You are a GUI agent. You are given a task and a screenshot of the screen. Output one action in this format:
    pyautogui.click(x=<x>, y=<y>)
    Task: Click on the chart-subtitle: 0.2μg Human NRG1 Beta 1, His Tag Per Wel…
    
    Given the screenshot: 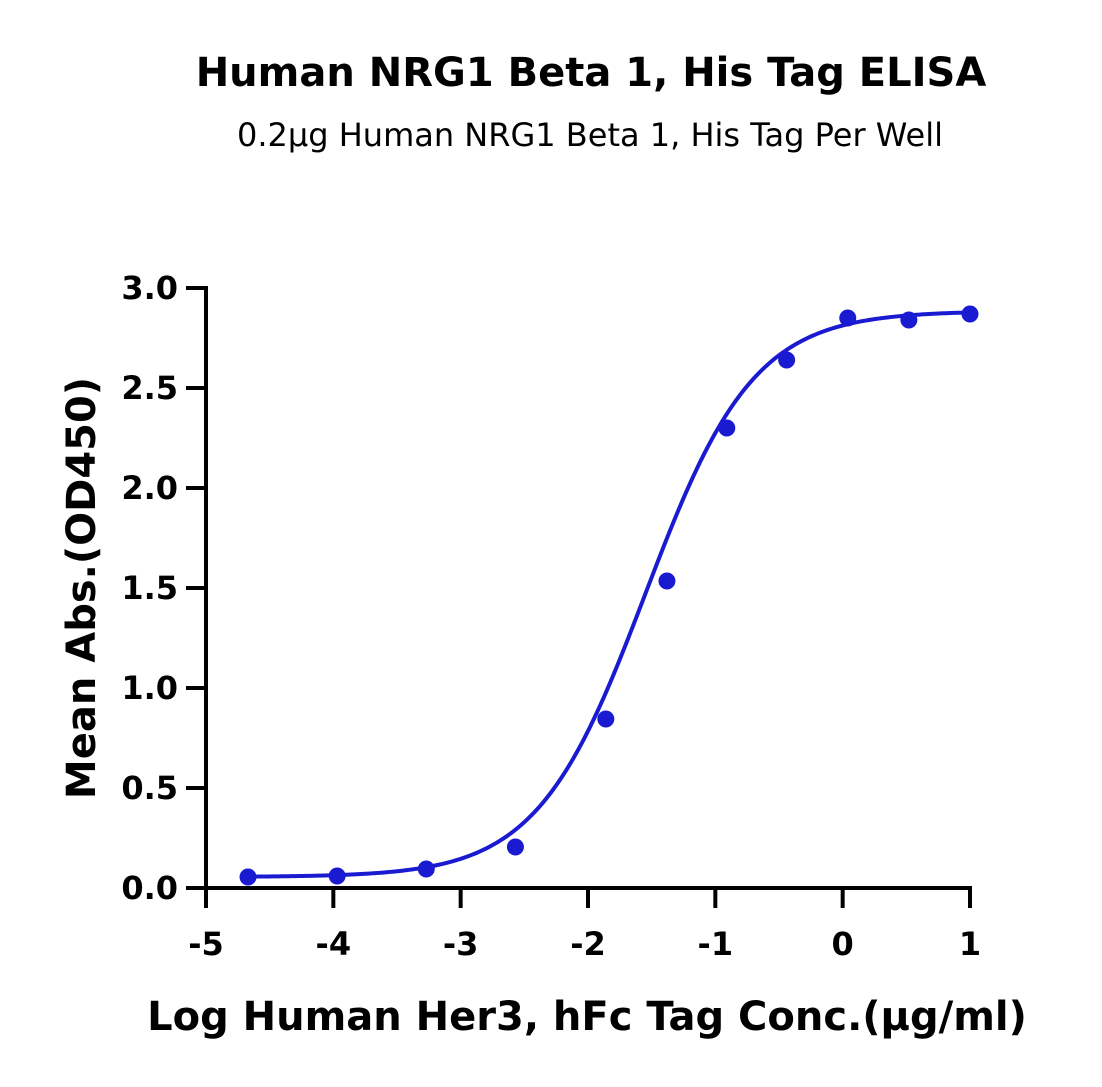 What is the action you would take?
    pyautogui.click(x=590, y=135)
    